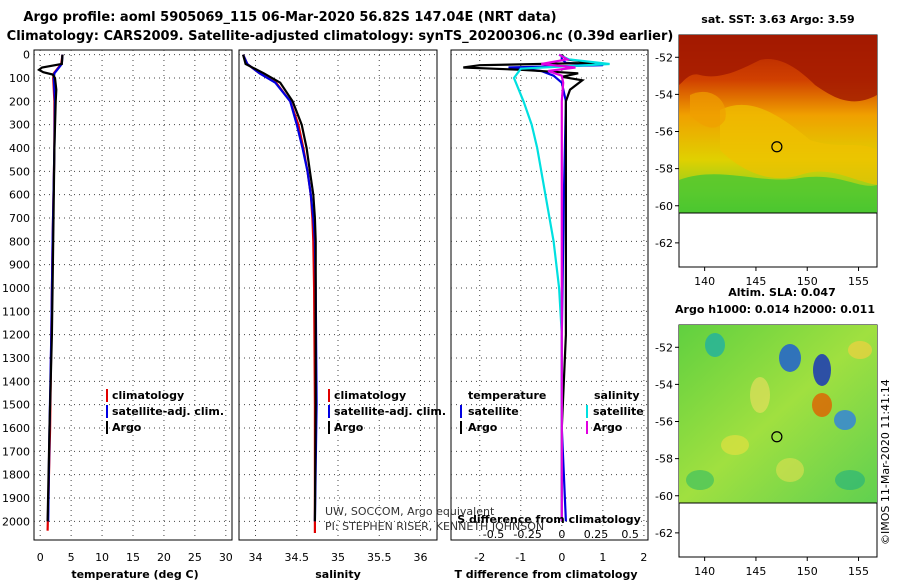  Describe the element at coordinates (434, 526) in the screenshot. I see `credits-line2: PI: STEPHEN RISER, KENNETH JOHNSON` at that location.